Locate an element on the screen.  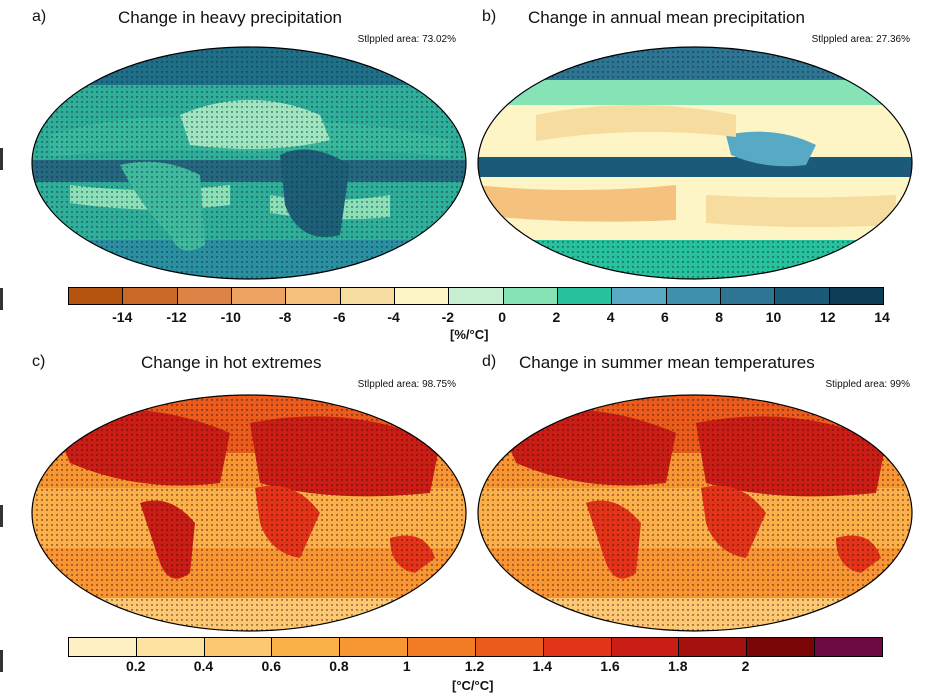
colorbar-tick-label: 4 is located at coordinates (610, 317).